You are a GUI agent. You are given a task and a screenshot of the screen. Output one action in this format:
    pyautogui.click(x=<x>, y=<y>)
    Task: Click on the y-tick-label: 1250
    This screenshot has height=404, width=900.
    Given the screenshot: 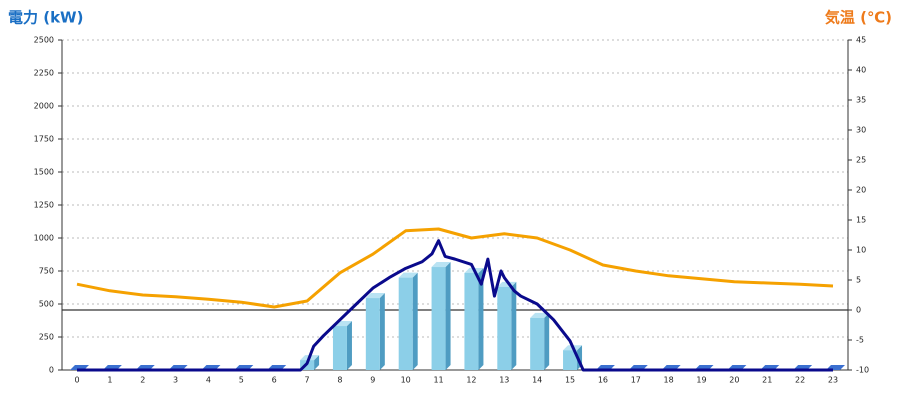 What is the action you would take?
    pyautogui.click(x=44, y=205)
    